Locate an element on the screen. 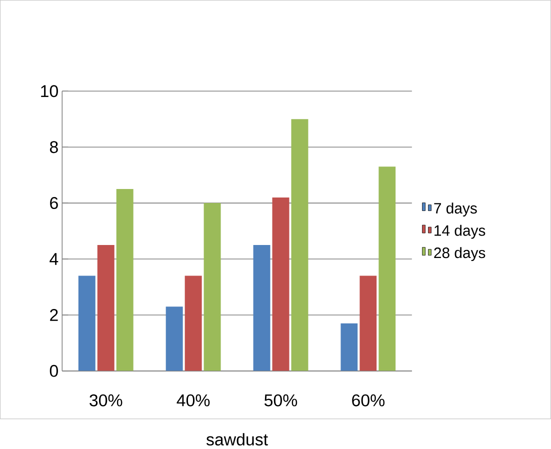  x-tick-label: 40% is located at coordinates (193, 400).